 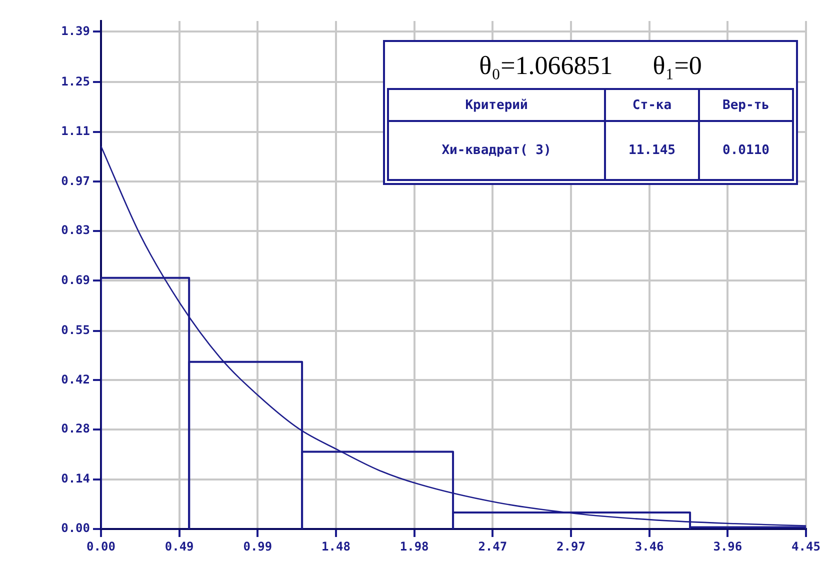 What do you see at coordinates (727, 546) in the screenshot?
I see `x-tick-label: 3.96` at bounding box center [727, 546].